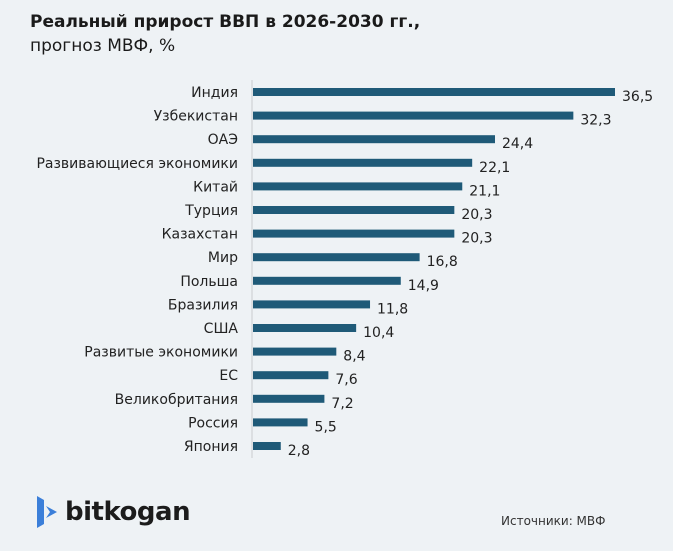  What do you see at coordinates (346, 380) in the screenshot?
I see `value-label: 7,6` at bounding box center [346, 380].